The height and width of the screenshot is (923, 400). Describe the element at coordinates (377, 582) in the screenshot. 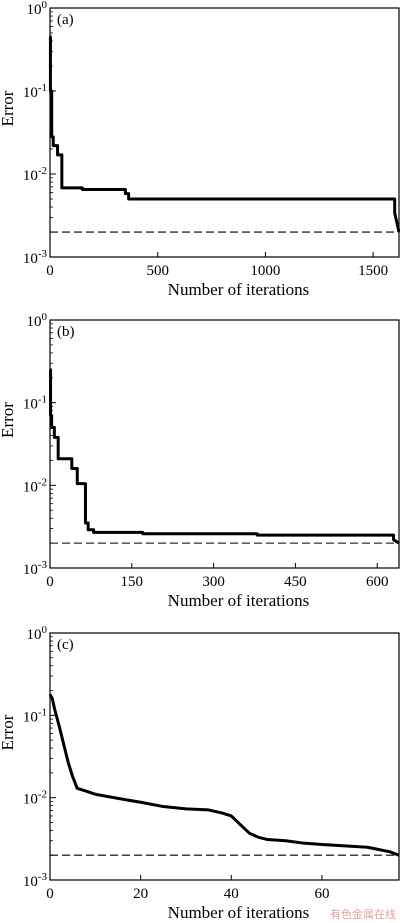

I see `x-tick-label: 600` at that location.